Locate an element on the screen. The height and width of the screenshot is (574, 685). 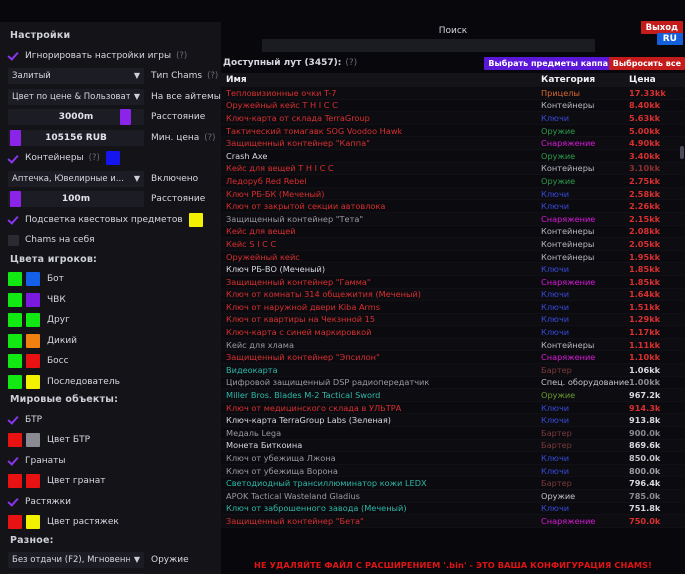
checkbox-btr is located at coordinates (13, 419).